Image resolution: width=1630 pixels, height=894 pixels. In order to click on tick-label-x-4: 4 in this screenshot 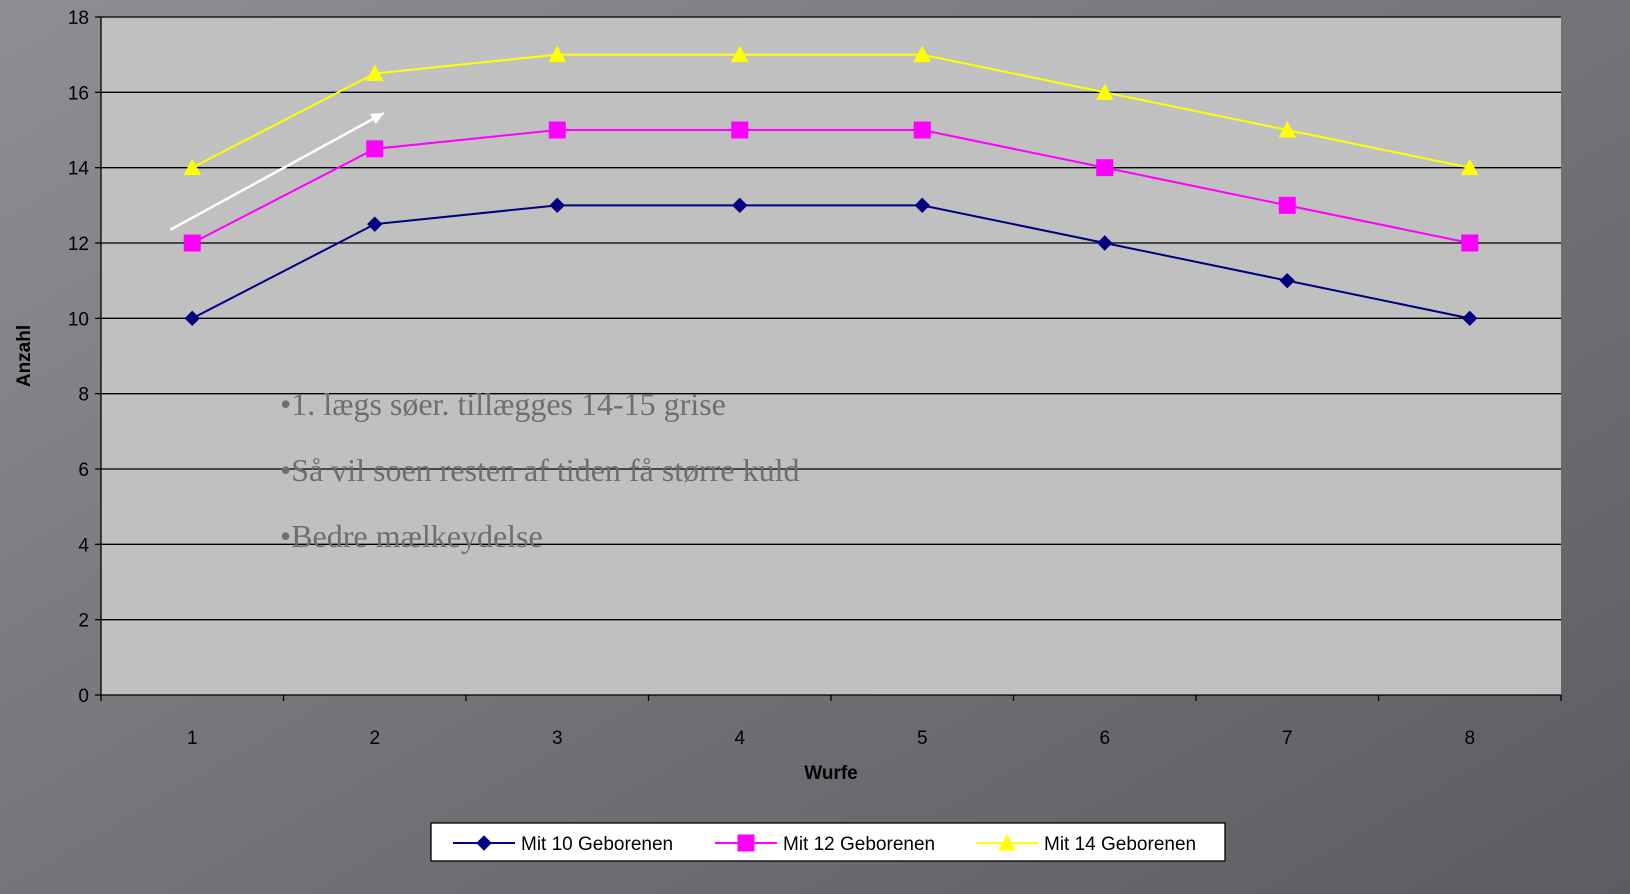, I will do `click(739, 738)`.